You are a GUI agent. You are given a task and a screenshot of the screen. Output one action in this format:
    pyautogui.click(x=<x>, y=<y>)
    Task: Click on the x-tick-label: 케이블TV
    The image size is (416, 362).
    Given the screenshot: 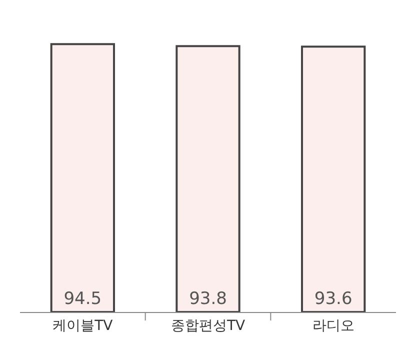 What is the action you would take?
    pyautogui.click(x=83, y=326)
    